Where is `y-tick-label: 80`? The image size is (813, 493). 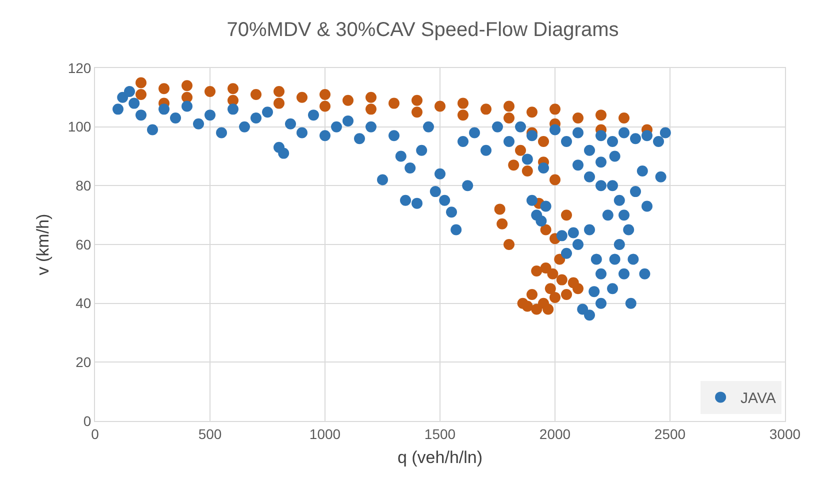 y-tick-label: 80 is located at coordinates (84, 186).